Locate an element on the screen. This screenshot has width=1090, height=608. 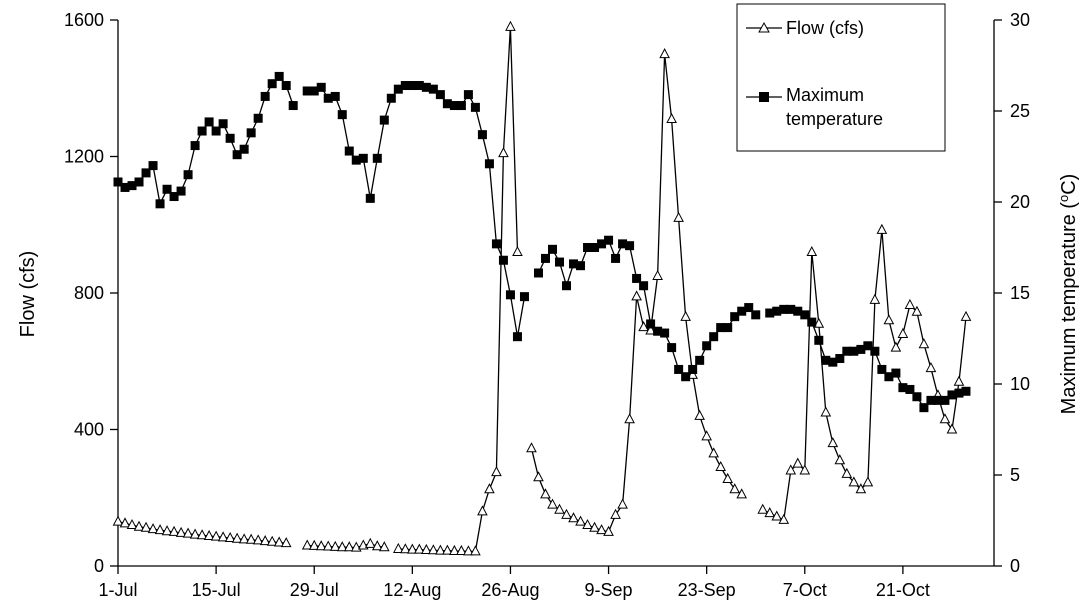
legend-temp-marker is located at coordinates (764, 97).